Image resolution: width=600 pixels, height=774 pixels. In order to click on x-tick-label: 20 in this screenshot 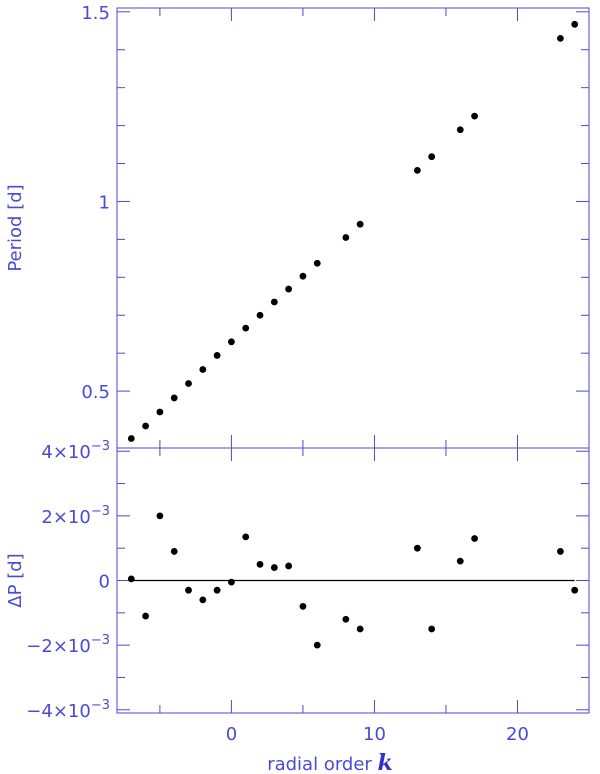, I will do `click(517, 734)`.